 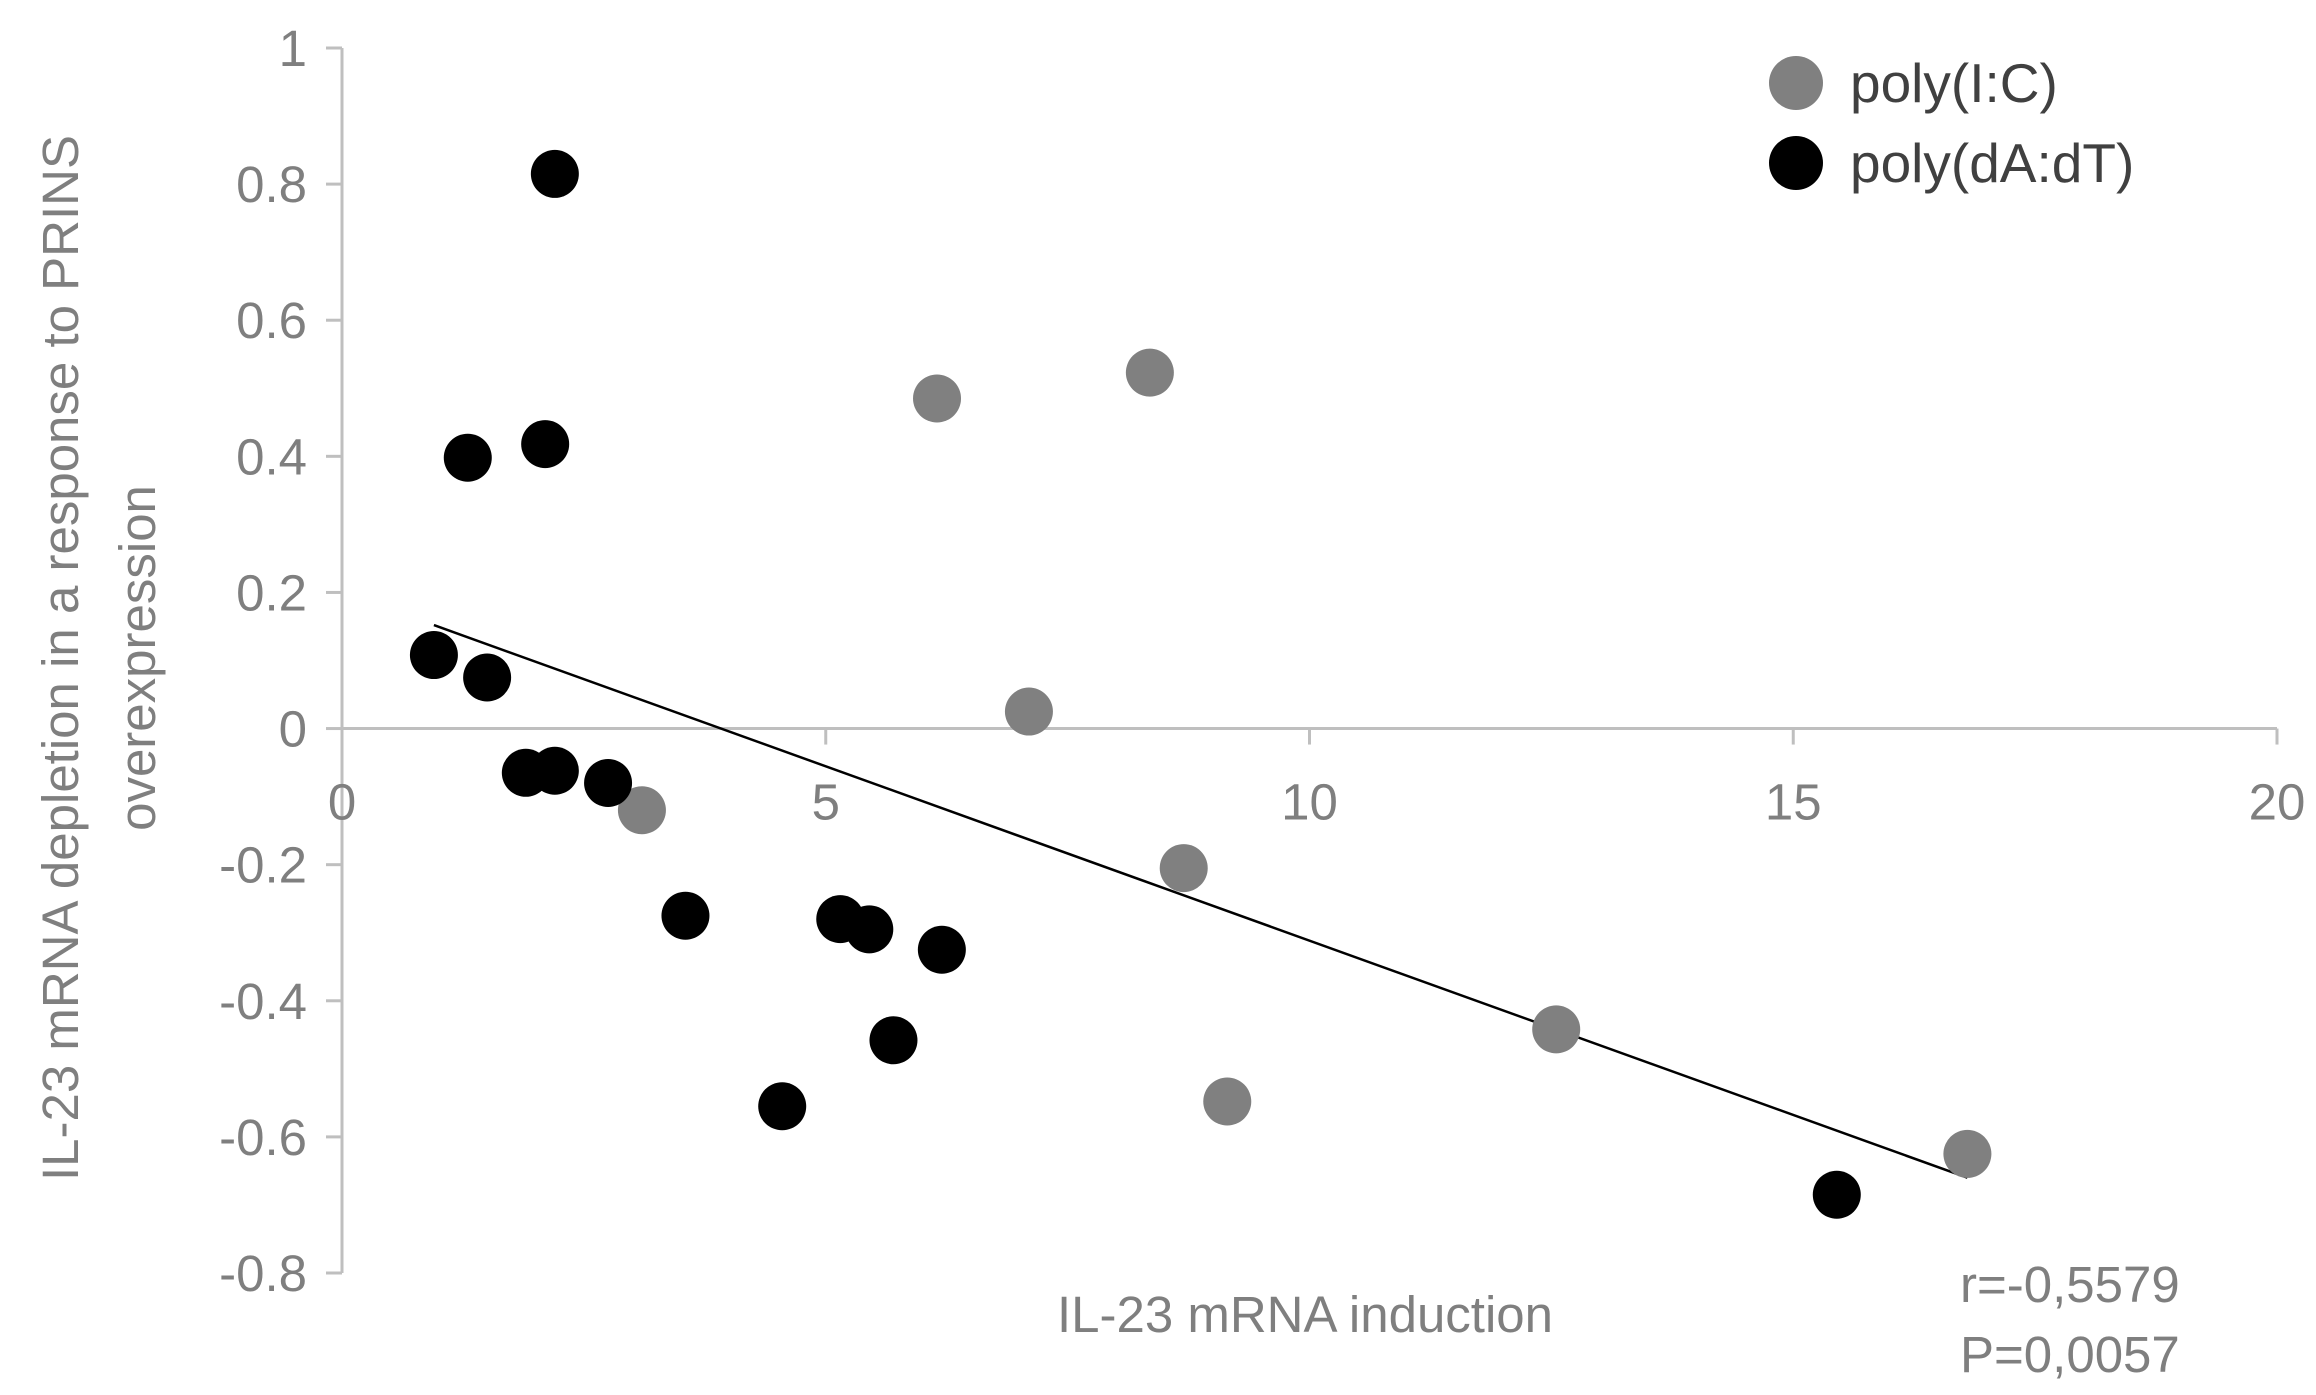 I want to click on correlation-label: r=-0,5579, so click(x=2070, y=1284).